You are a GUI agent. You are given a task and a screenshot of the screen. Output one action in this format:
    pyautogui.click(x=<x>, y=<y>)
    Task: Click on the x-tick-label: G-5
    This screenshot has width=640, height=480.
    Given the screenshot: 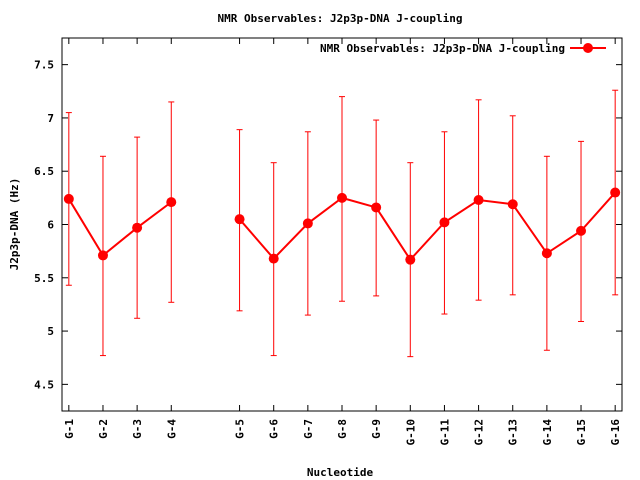 What is the action you would take?
    pyautogui.click(x=240, y=429)
    